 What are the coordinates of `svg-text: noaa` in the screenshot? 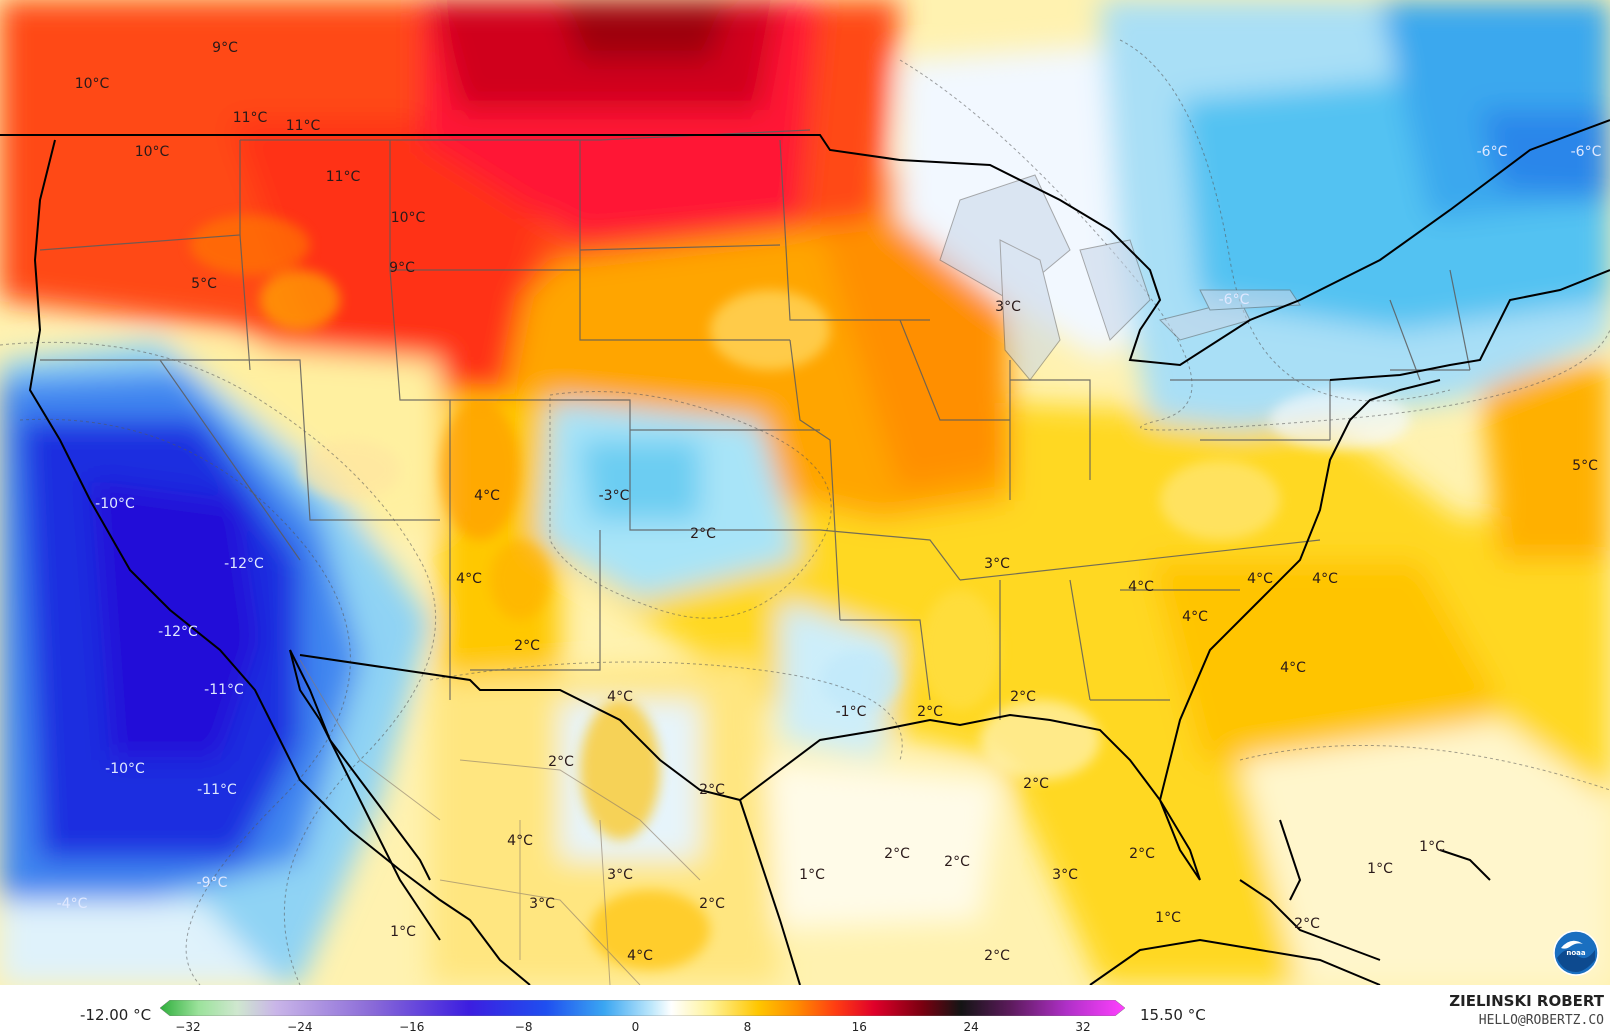 It's located at (1576, 953).